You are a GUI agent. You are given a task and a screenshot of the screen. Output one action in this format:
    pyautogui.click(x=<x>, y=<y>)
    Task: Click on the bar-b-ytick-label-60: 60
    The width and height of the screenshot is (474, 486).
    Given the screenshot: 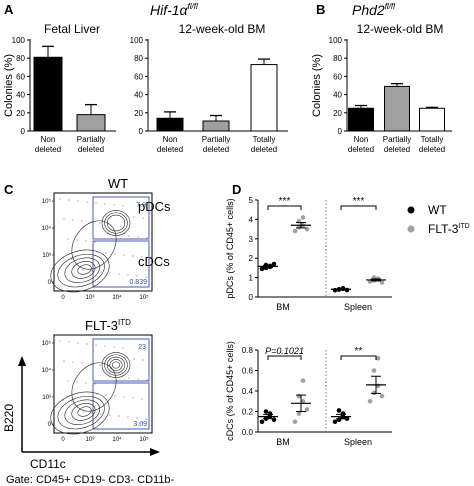 What is the action you would take?
    pyautogui.click(x=337, y=76)
    